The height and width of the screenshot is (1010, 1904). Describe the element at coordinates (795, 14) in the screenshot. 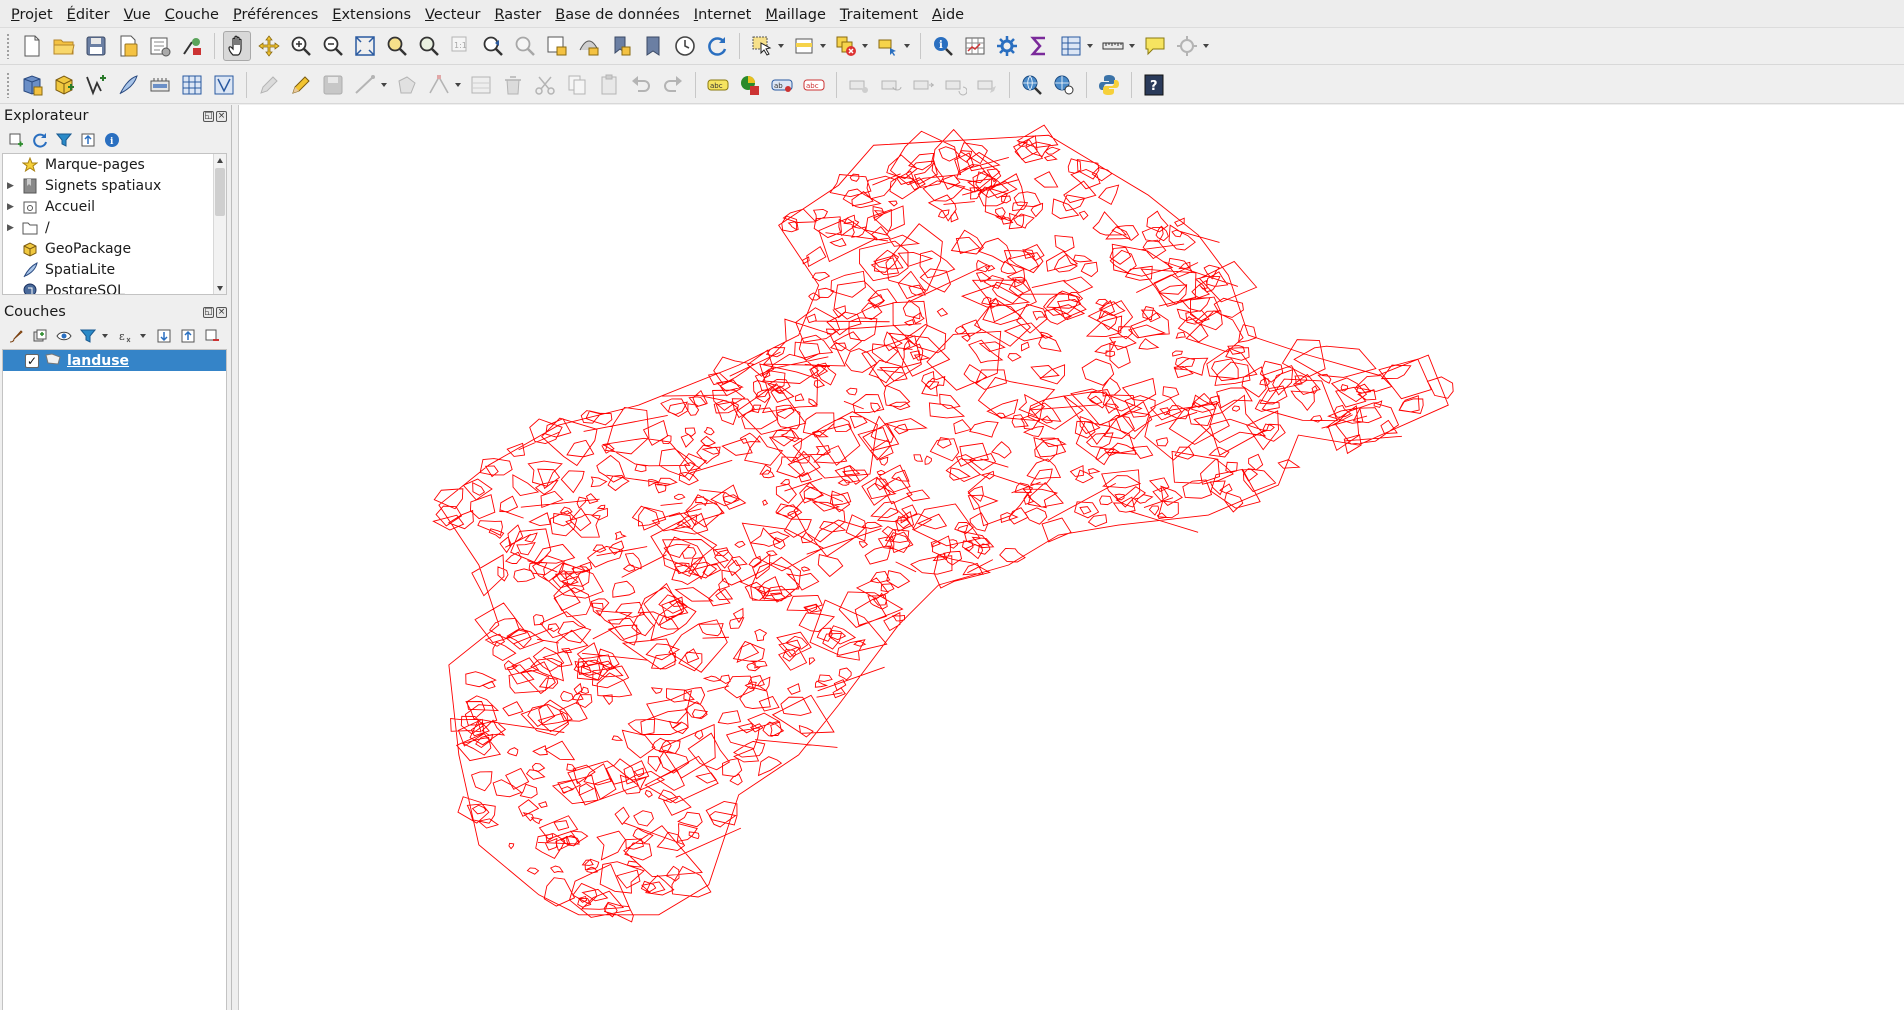

I see `menu-maillage: Maillage` at that location.